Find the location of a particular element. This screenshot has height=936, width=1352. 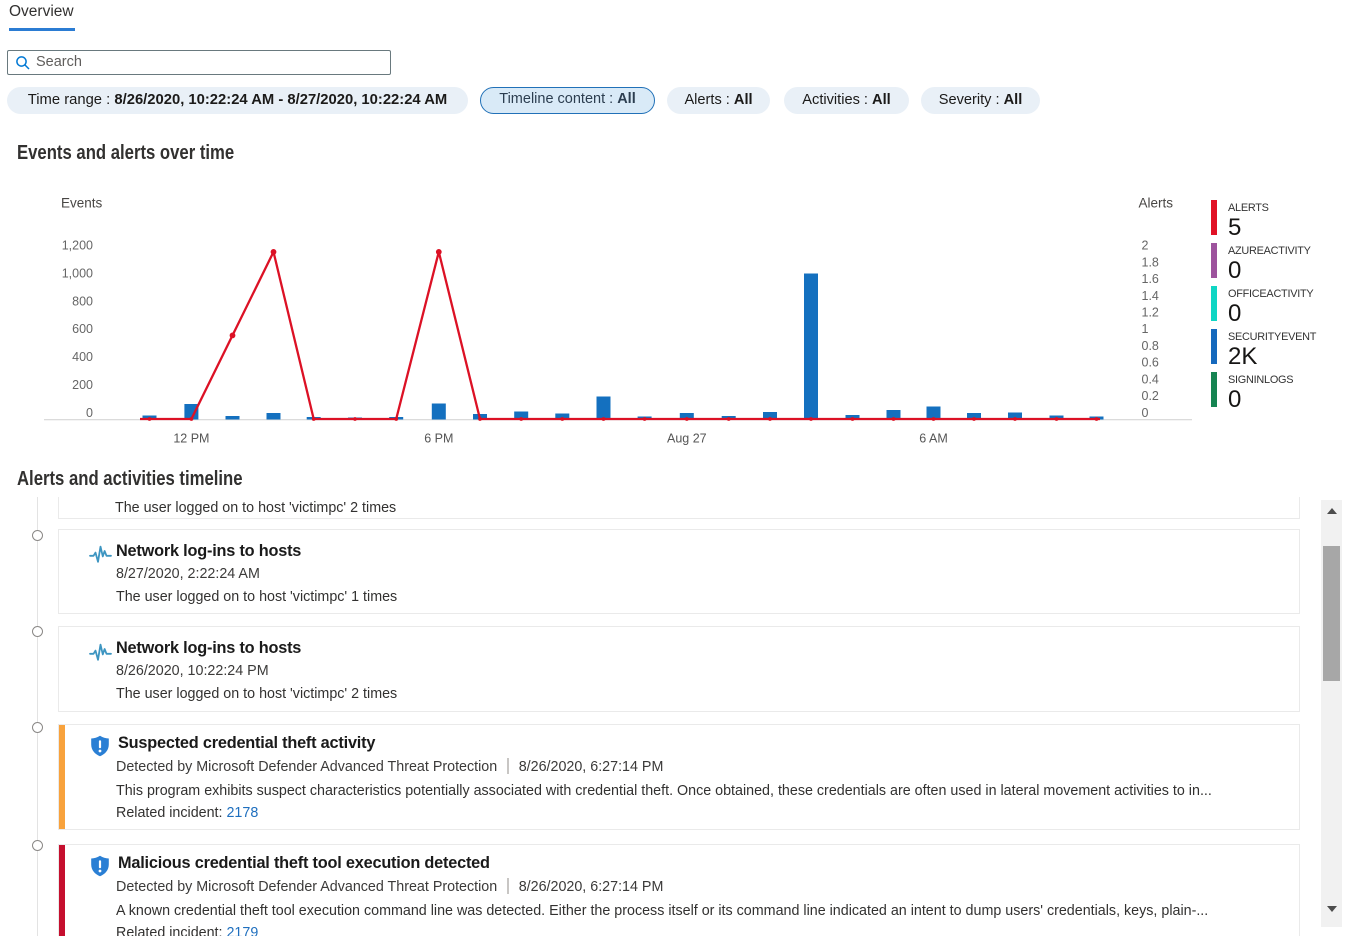

svg-text: 1,200 is located at coordinates (77, 246).